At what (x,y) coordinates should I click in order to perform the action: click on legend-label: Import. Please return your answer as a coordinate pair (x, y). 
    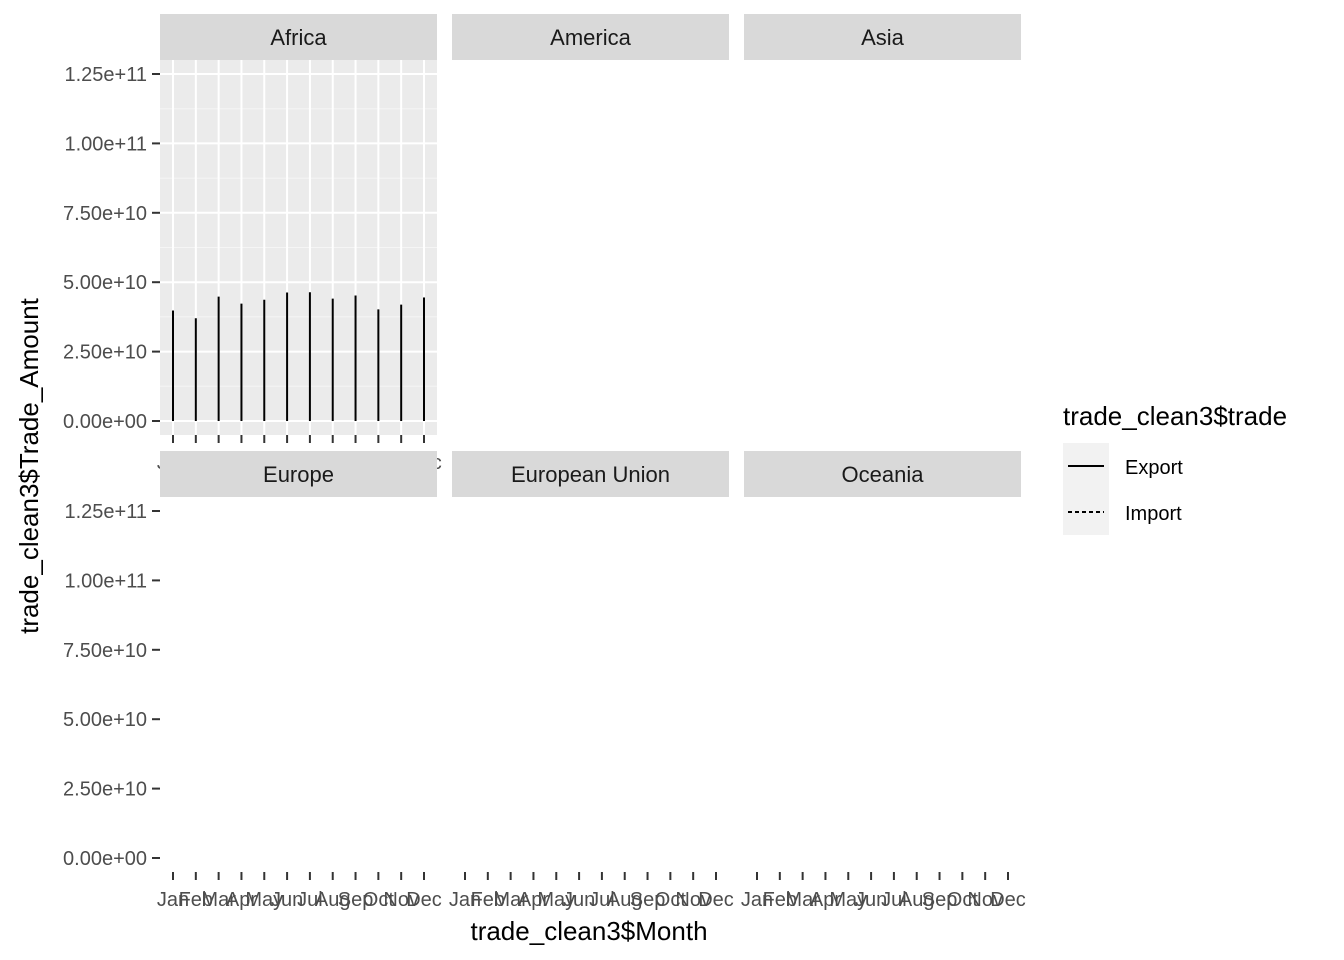
    Looking at the image, I should click on (1153, 514).